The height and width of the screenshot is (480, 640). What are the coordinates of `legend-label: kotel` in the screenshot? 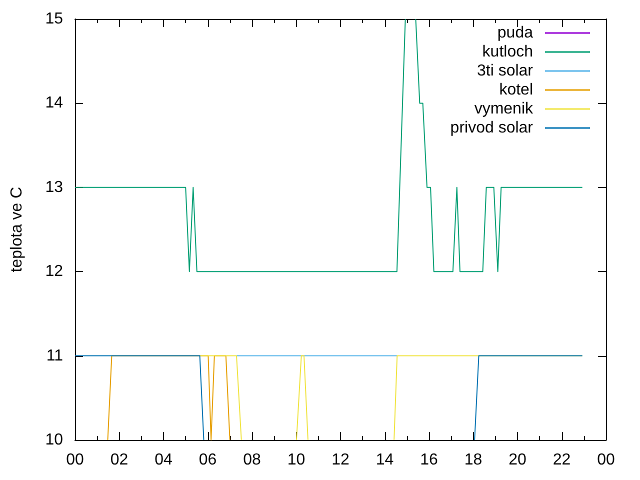 It's located at (516, 90).